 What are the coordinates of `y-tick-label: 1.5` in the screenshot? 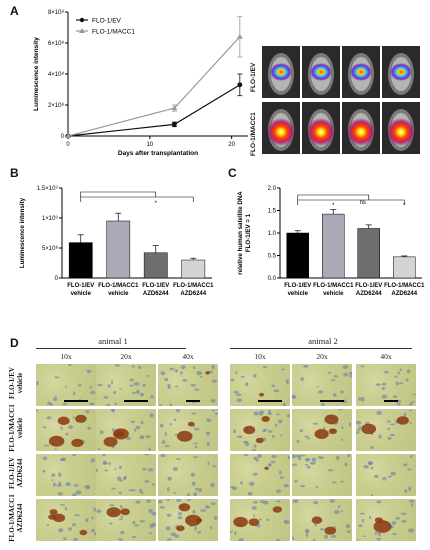 It's located at (272, 212).